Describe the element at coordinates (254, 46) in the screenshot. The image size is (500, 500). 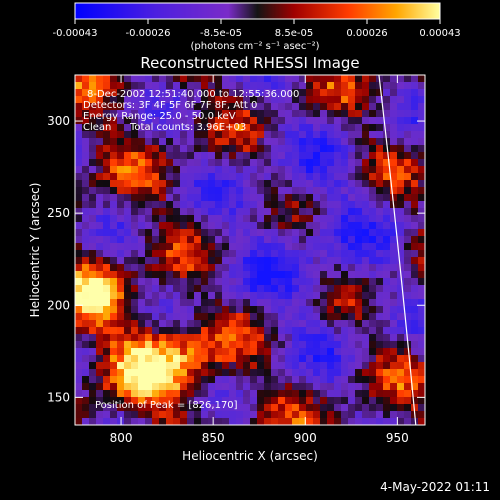
I see `colorbar-label: (photons cm⁻² s⁻¹ asec⁻²)` at that location.